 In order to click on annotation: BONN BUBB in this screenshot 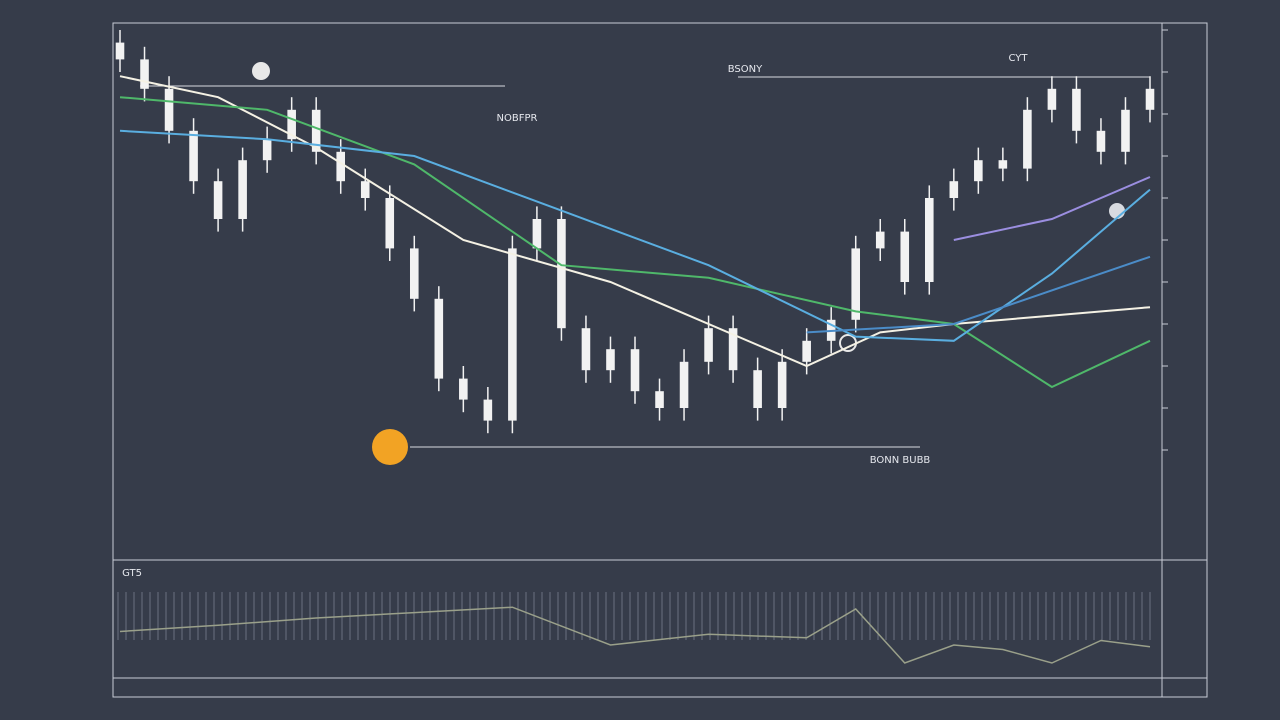, I will do `click(900, 460)`.